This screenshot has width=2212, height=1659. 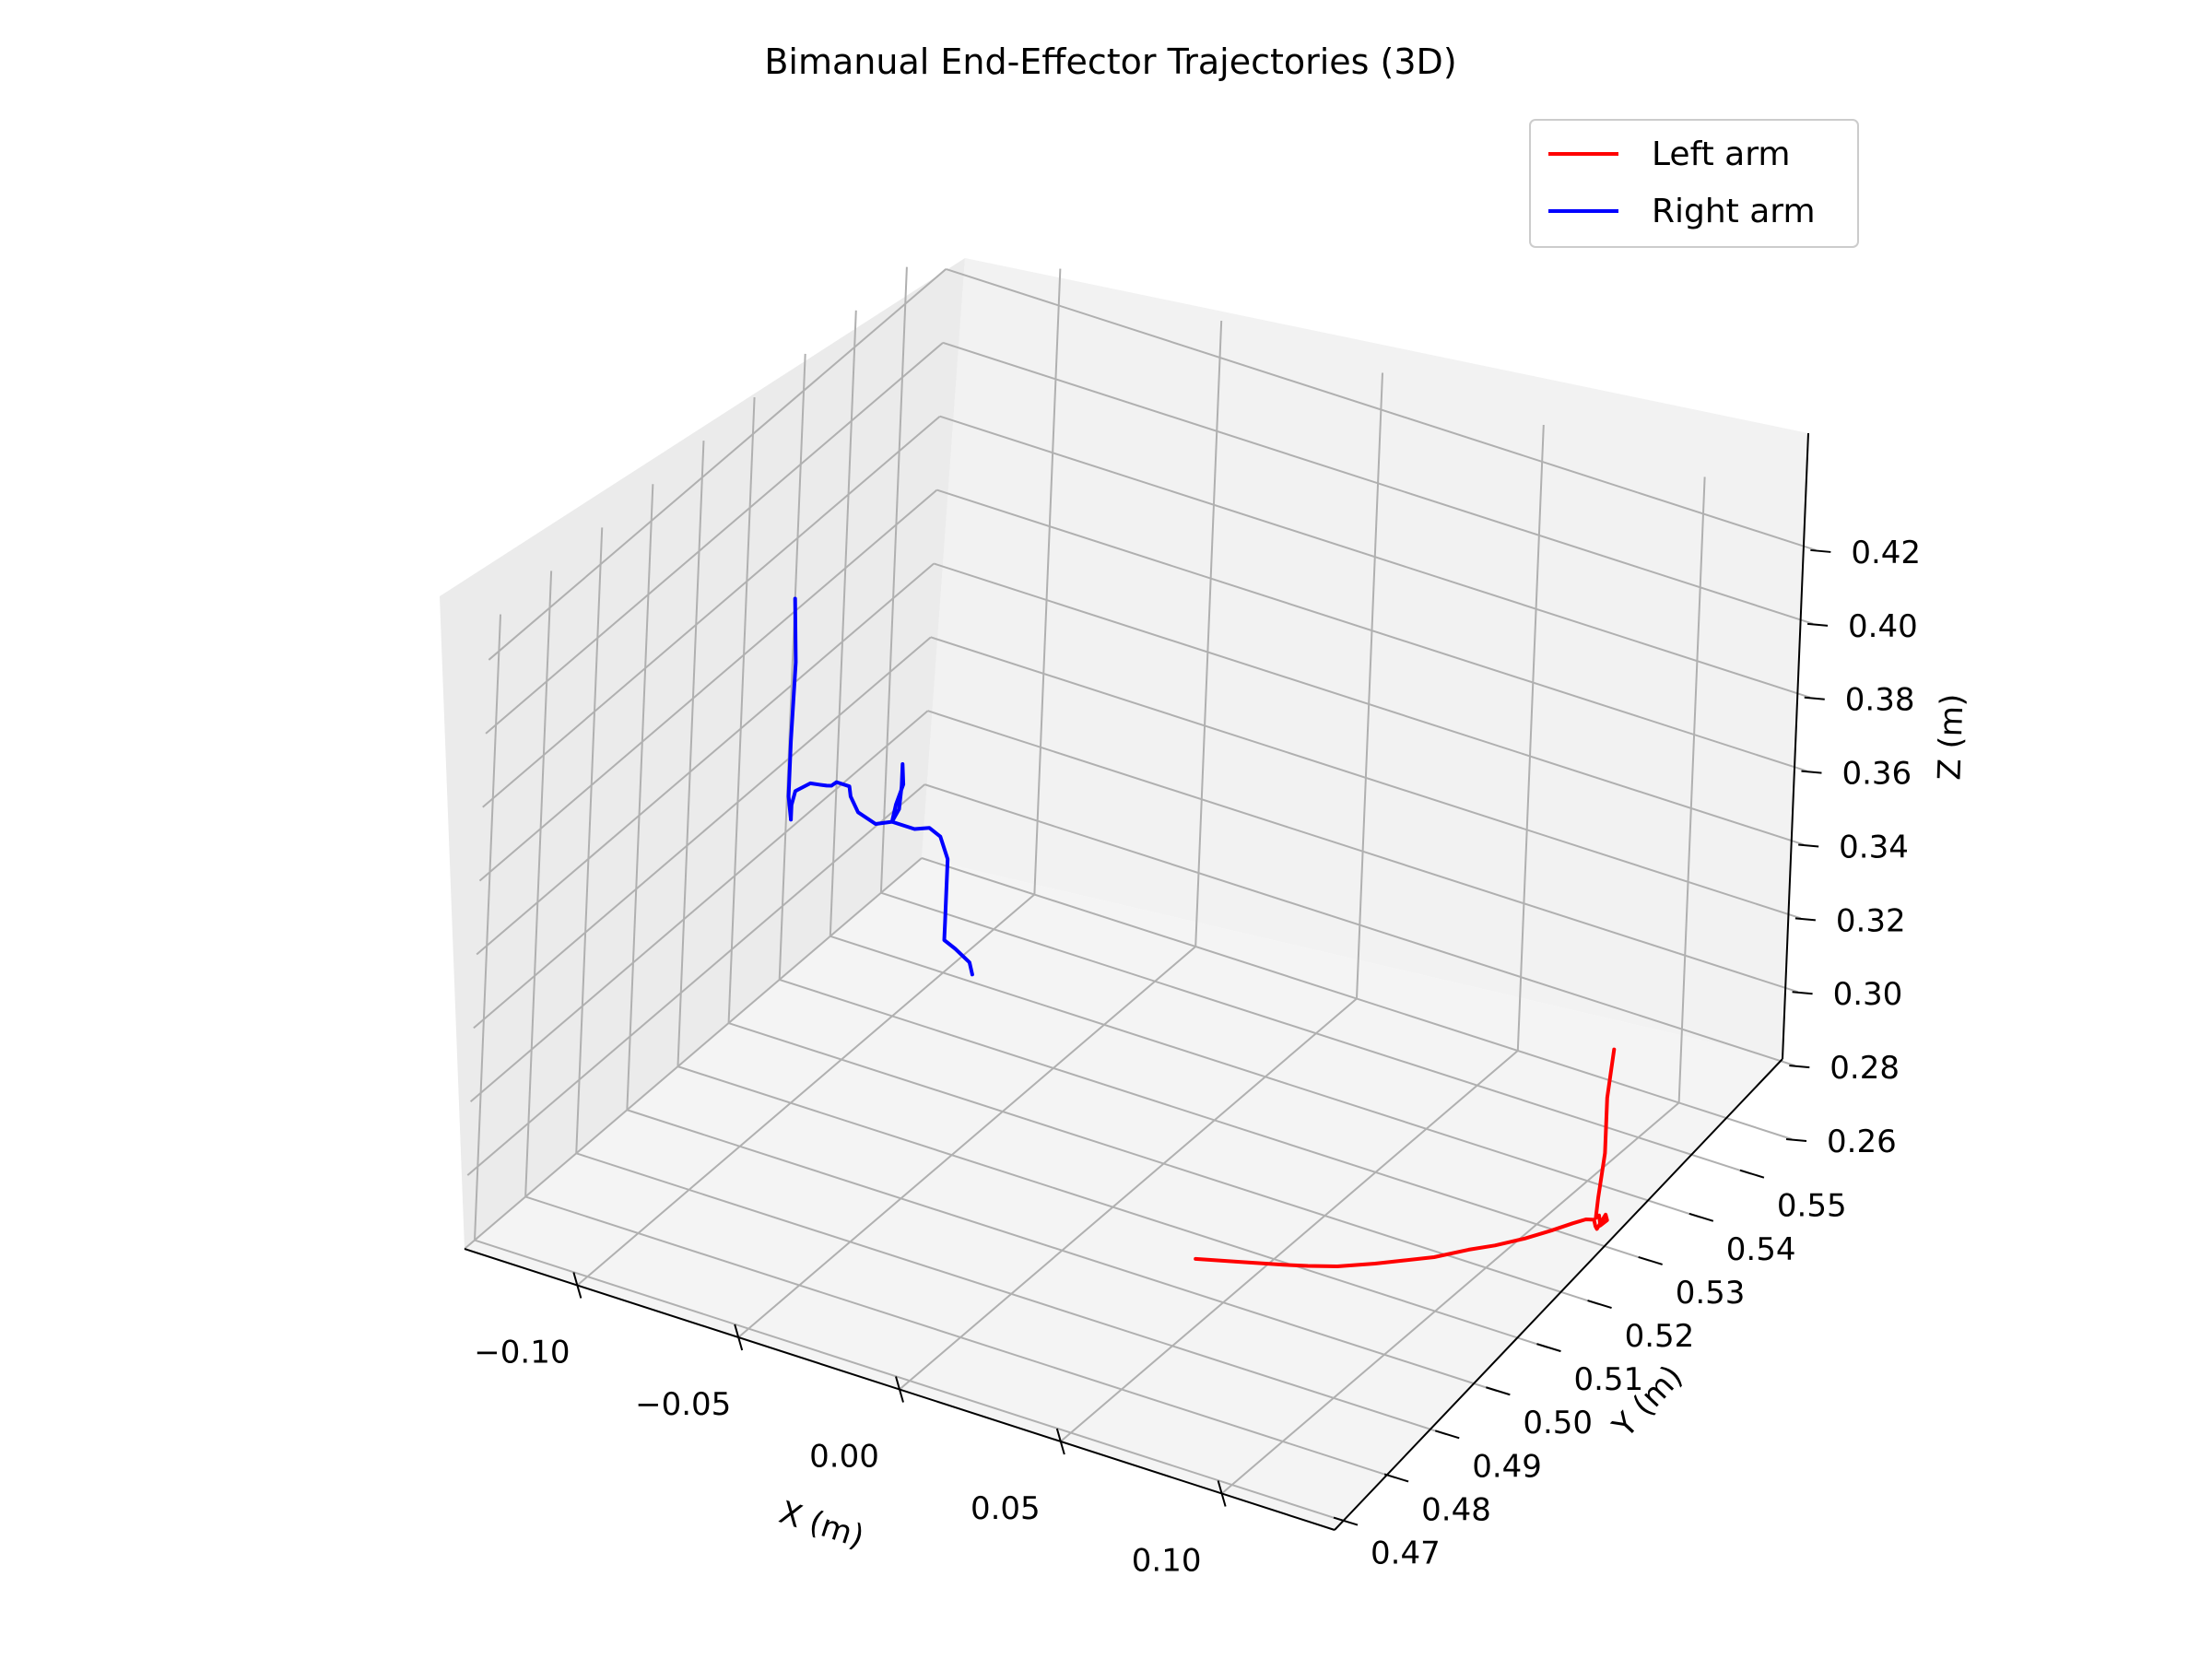 I want to click on y-tick-label: 0.49, so click(x=1507, y=1466).